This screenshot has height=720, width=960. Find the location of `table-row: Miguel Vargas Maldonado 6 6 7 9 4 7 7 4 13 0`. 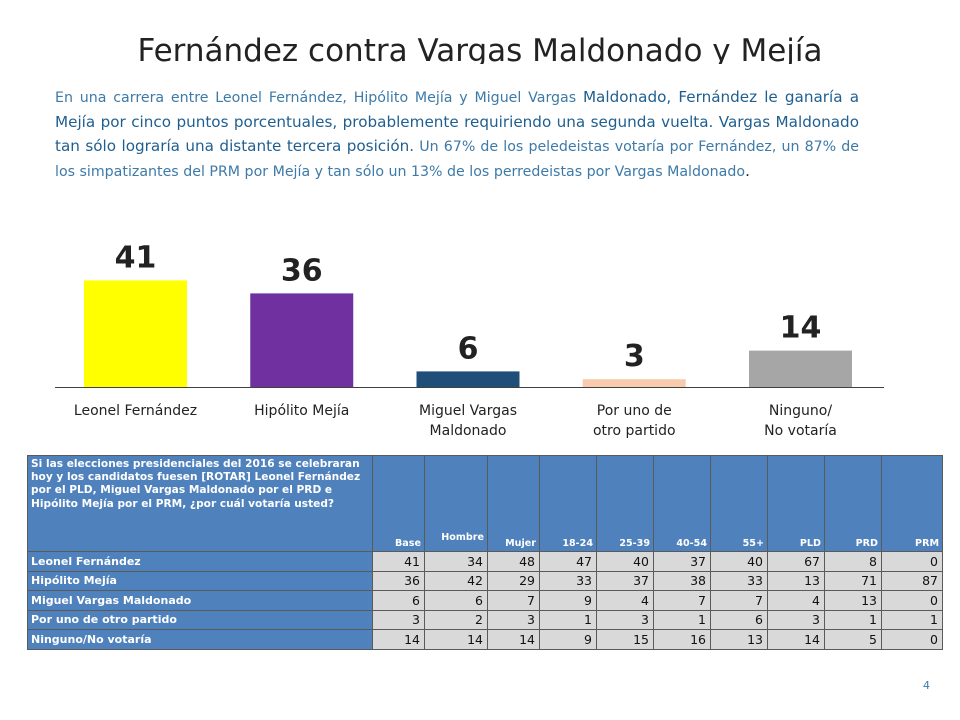

table-row: Miguel Vargas Maldonado 6 6 7 9 4 7 7 4 13 0 is located at coordinates (485, 600).